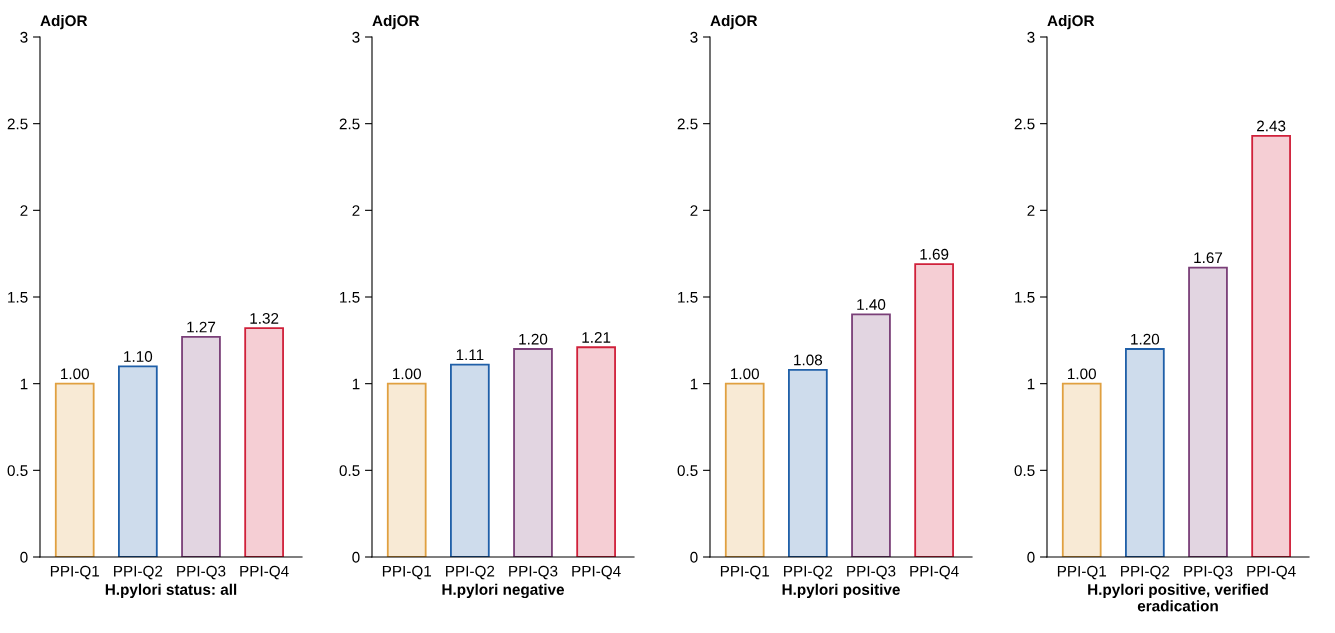 The height and width of the screenshot is (633, 1335). Describe the element at coordinates (808, 360) in the screenshot. I see `data-label: 1.08` at that location.